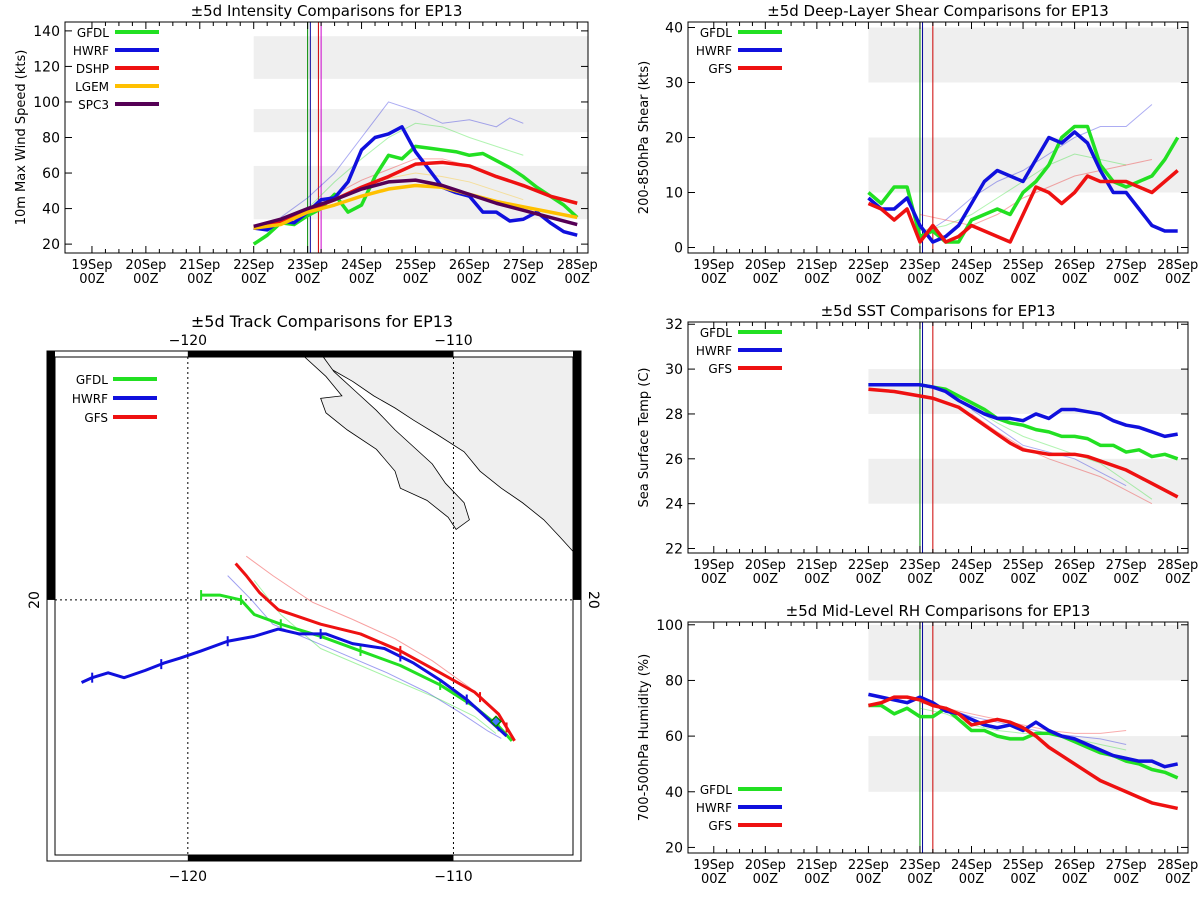  What do you see at coordinates (46, 67) in the screenshot?
I see `intensity-ytick-label-120: 120` at bounding box center [46, 67].